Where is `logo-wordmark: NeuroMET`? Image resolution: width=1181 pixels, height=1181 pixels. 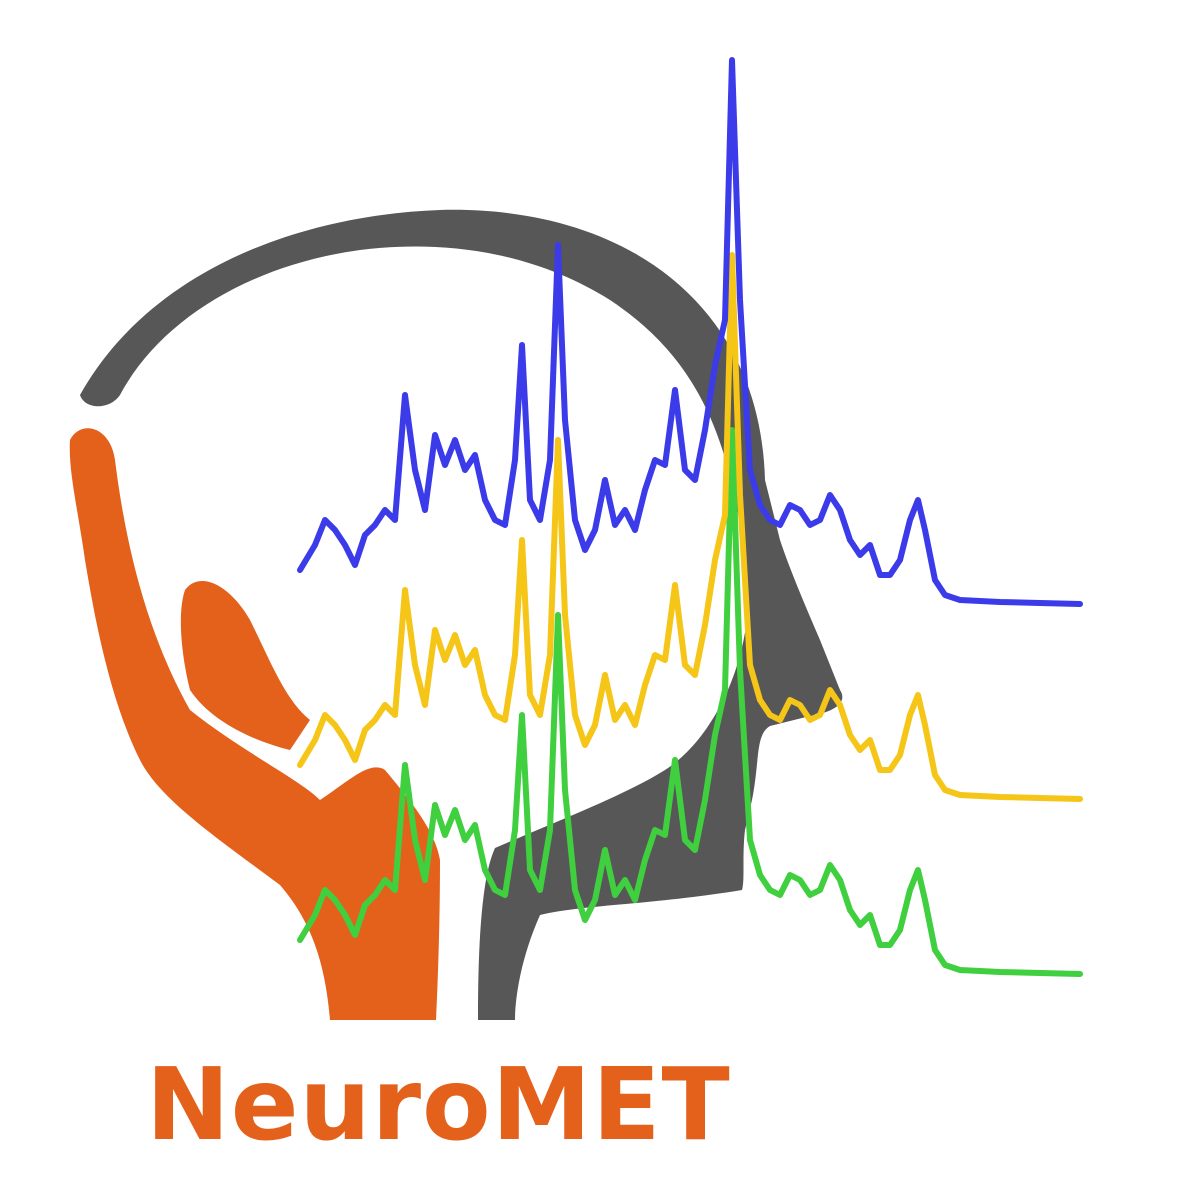 logo-wordmark: NeuroMET is located at coordinates (438, 1104).